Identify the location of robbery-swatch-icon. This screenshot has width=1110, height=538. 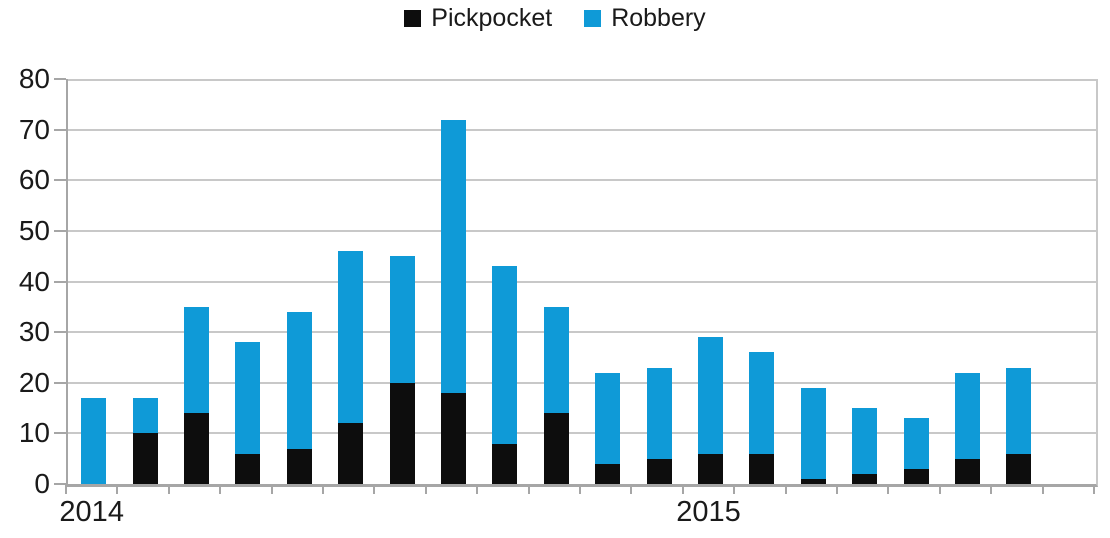
(593, 18).